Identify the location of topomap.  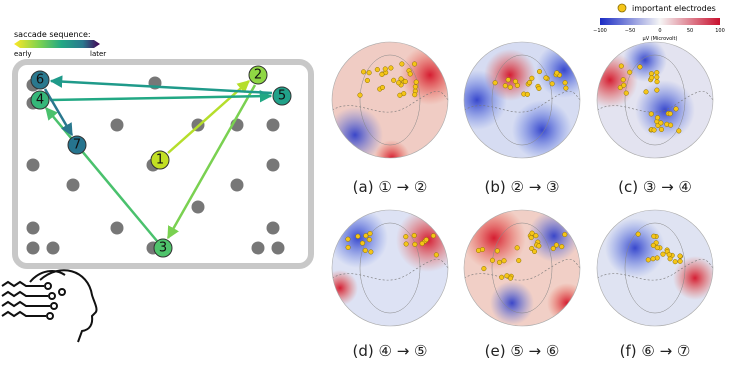
(522, 268).